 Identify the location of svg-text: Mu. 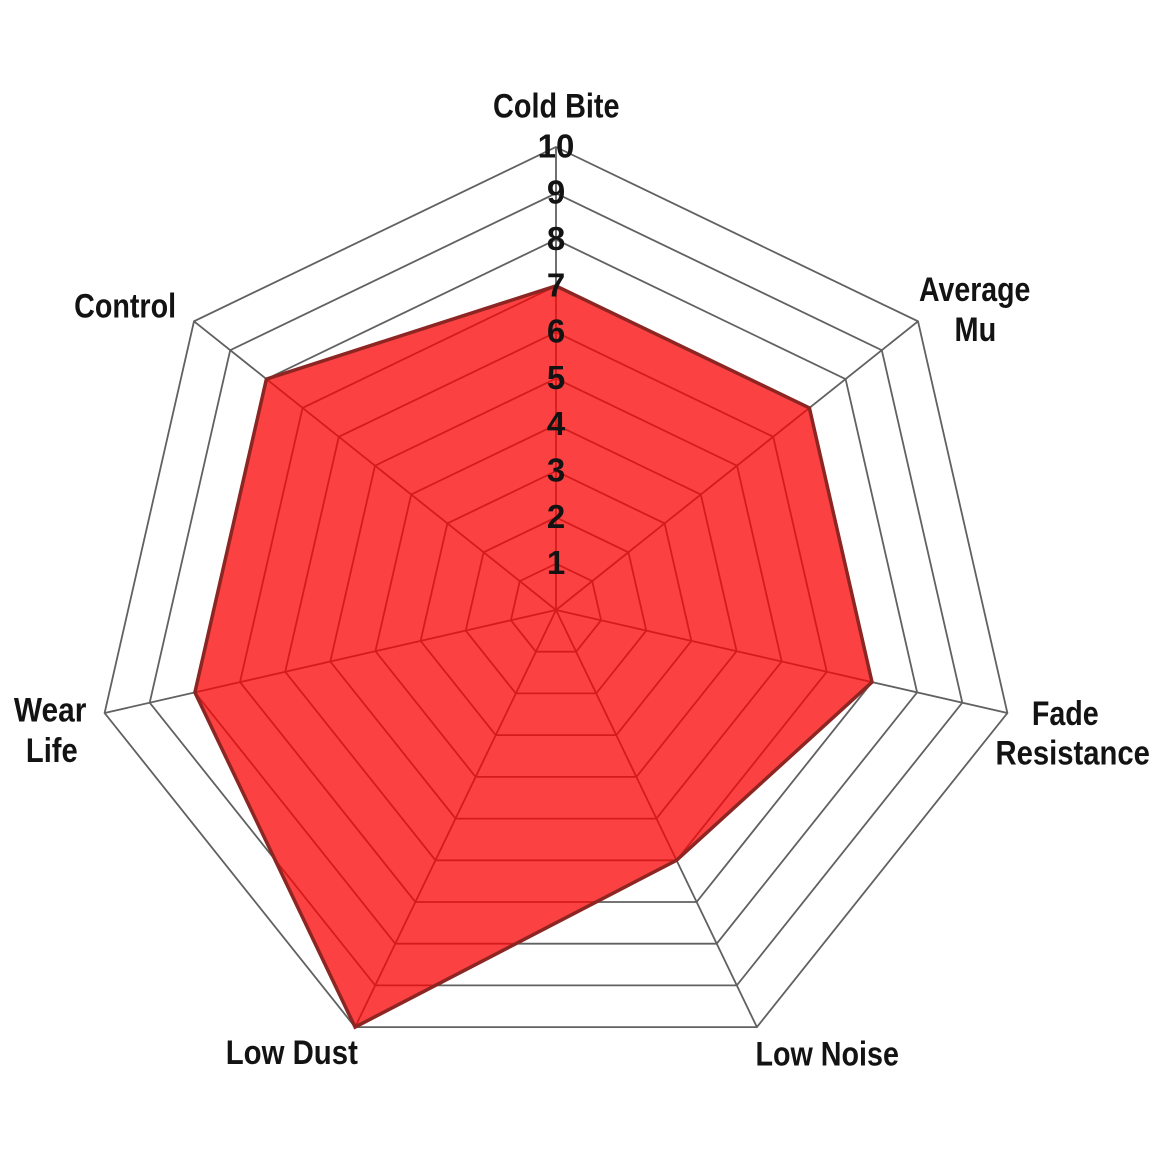
(976, 330).